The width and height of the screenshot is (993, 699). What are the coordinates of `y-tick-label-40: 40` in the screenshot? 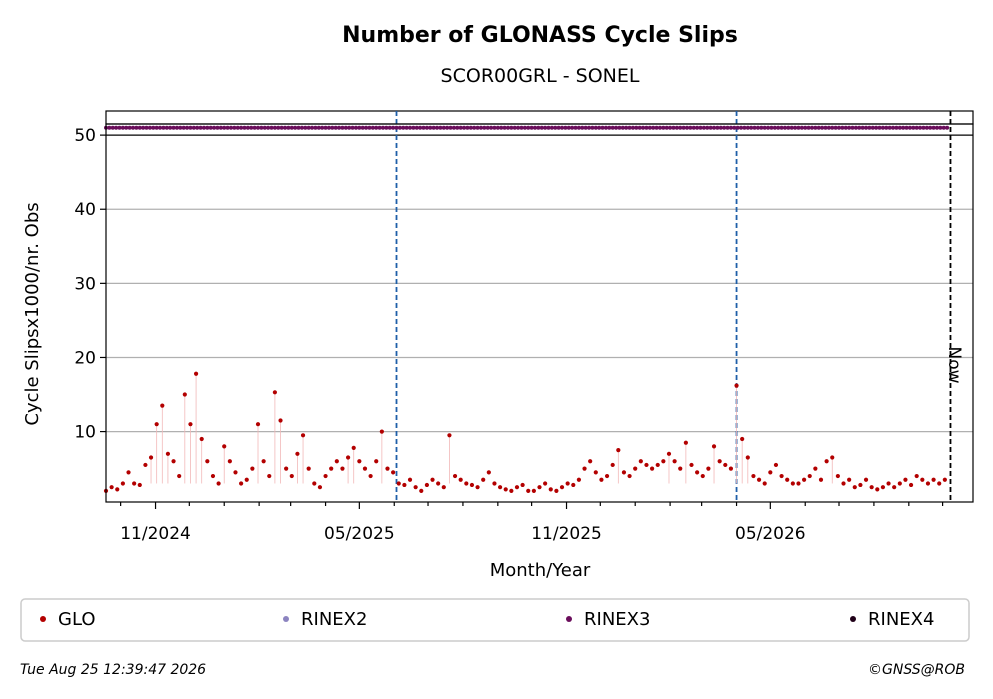 It's located at (85, 210).